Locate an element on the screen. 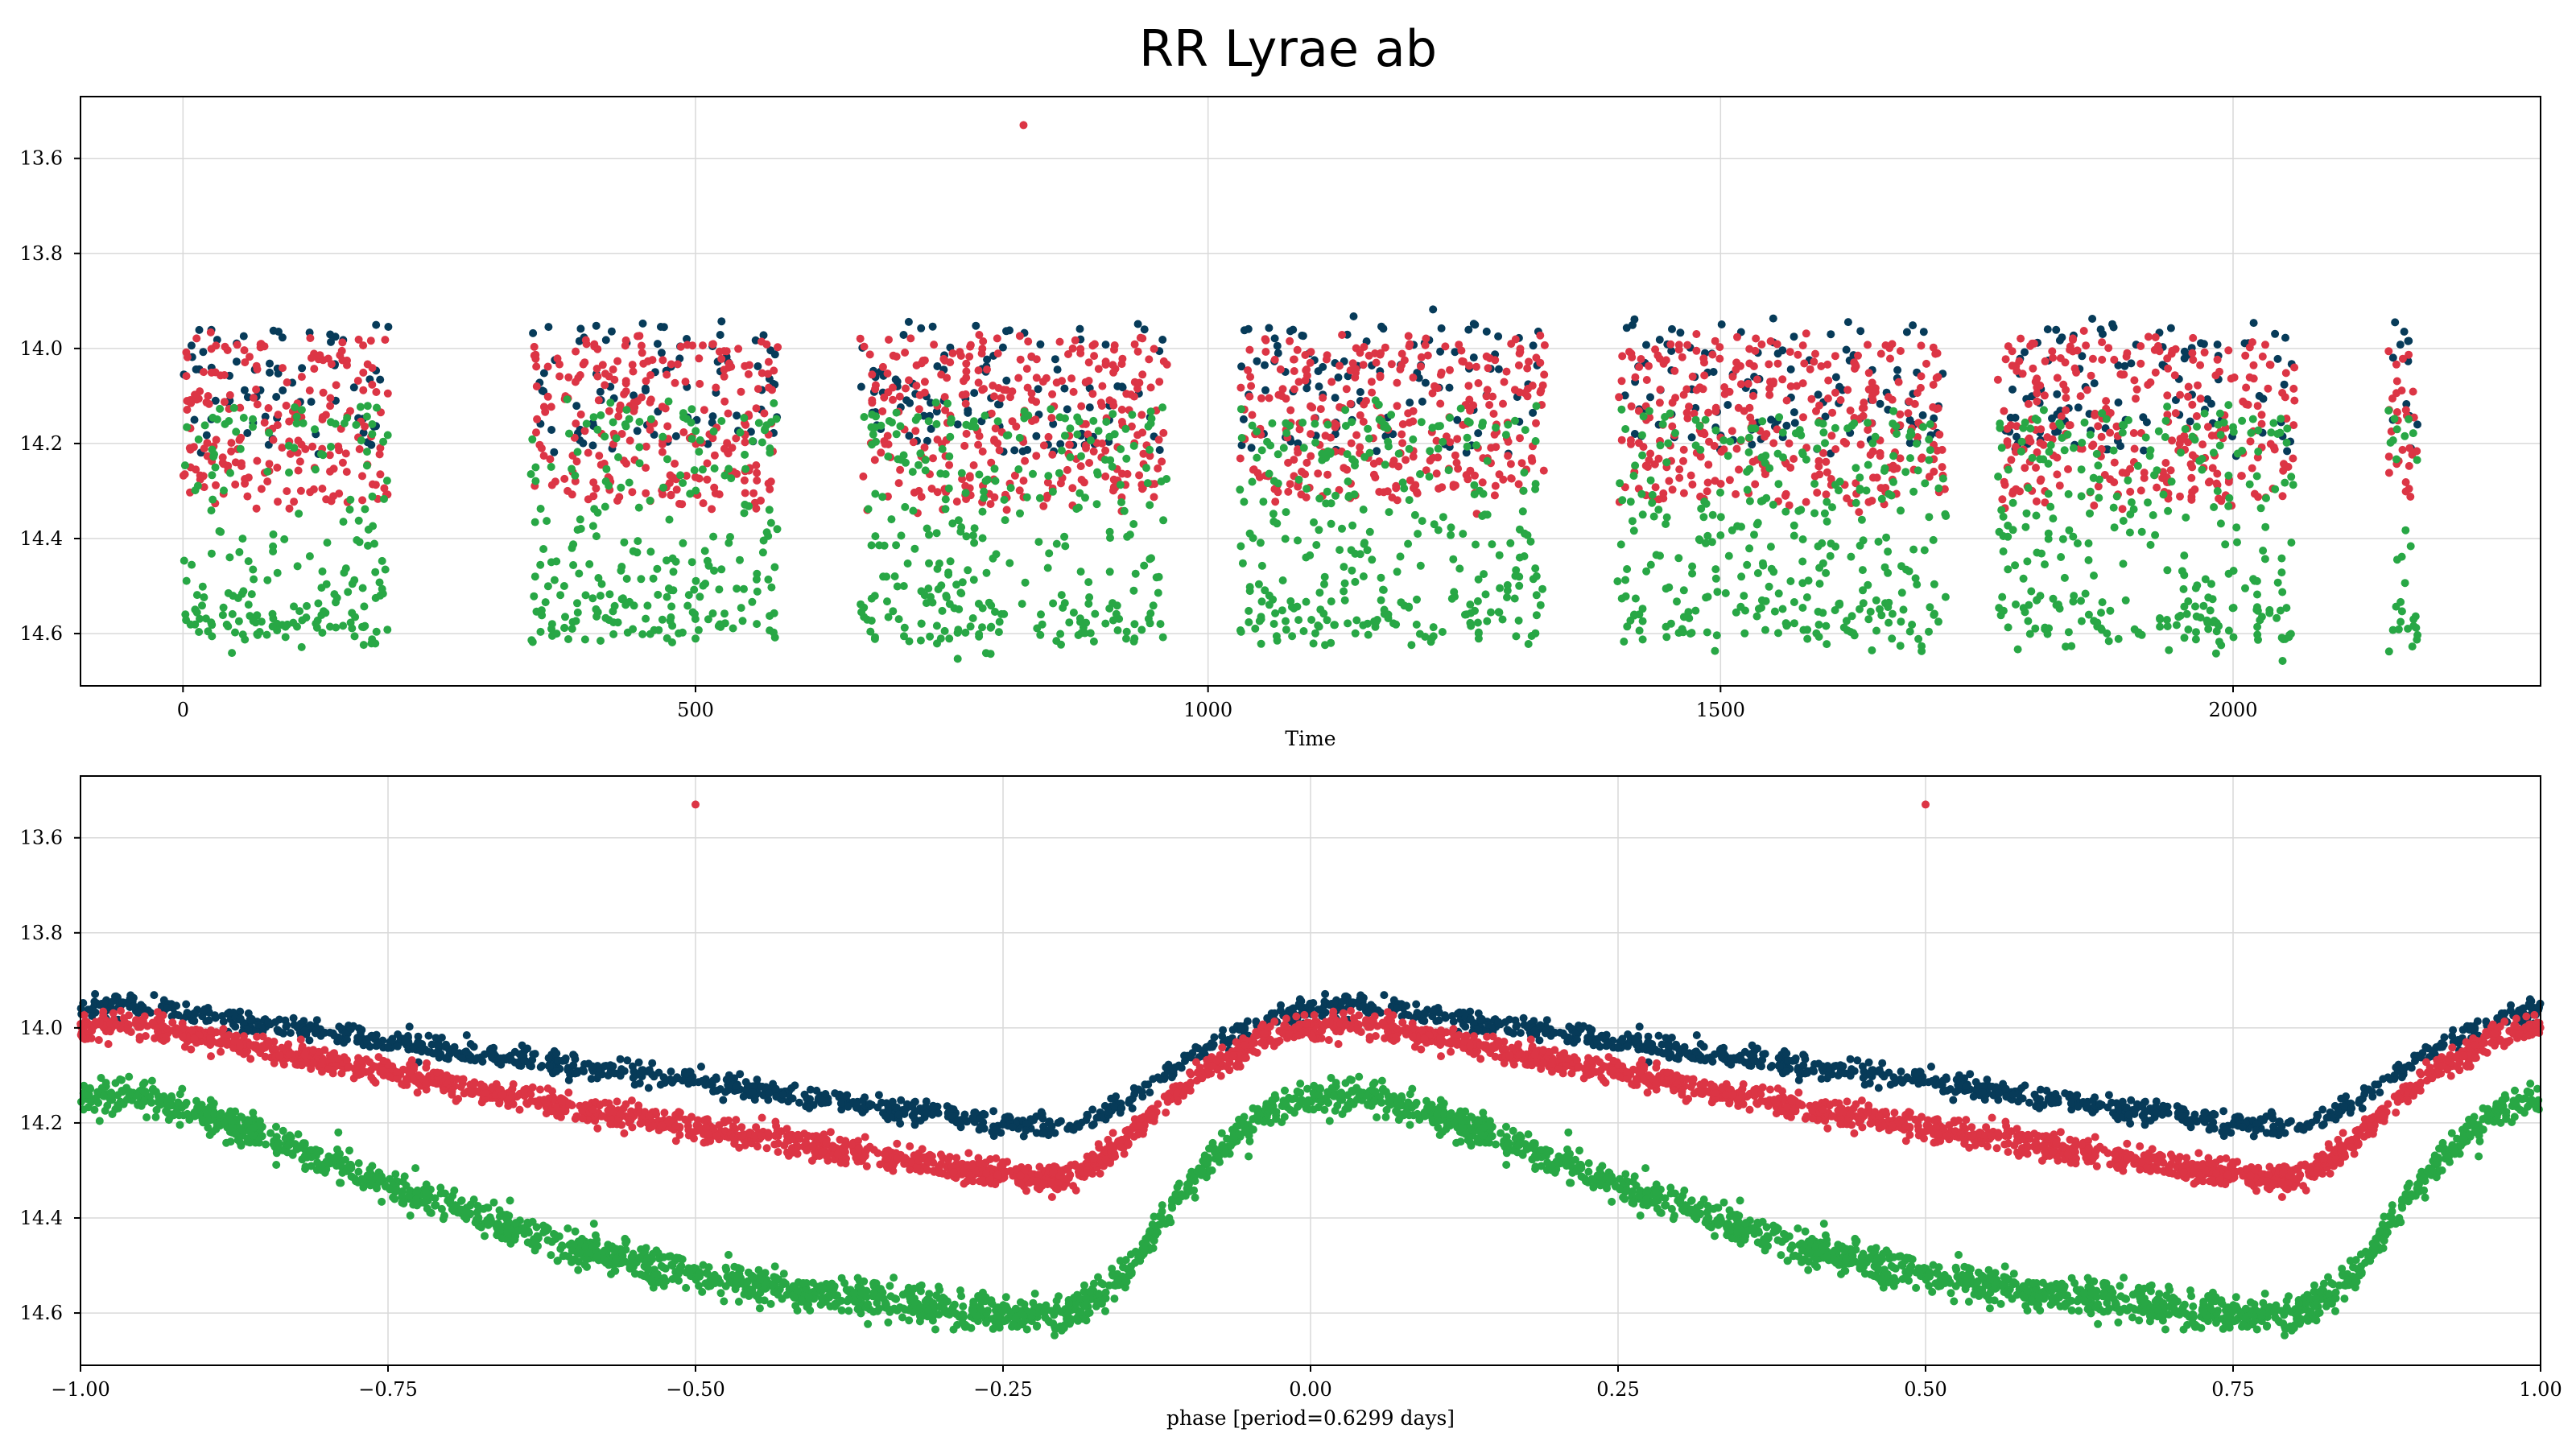 The width and height of the screenshot is (2576, 1449). top-y-tick-label: 14.4 is located at coordinates (41, 538).